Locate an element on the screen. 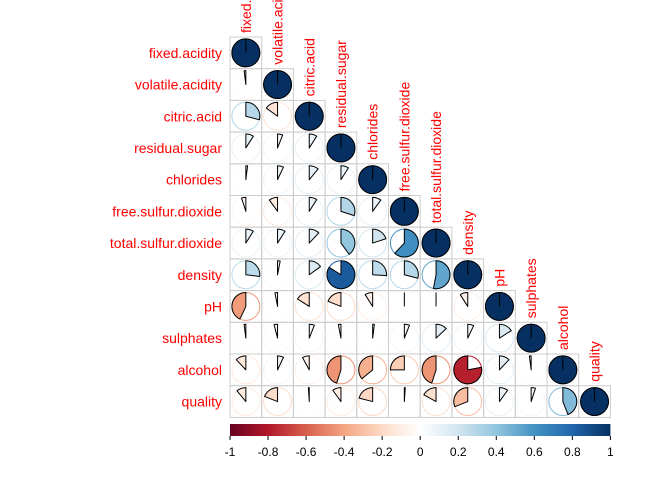 This screenshot has height=480, width=672. pie-cell-density-density is located at coordinates (468, 275).